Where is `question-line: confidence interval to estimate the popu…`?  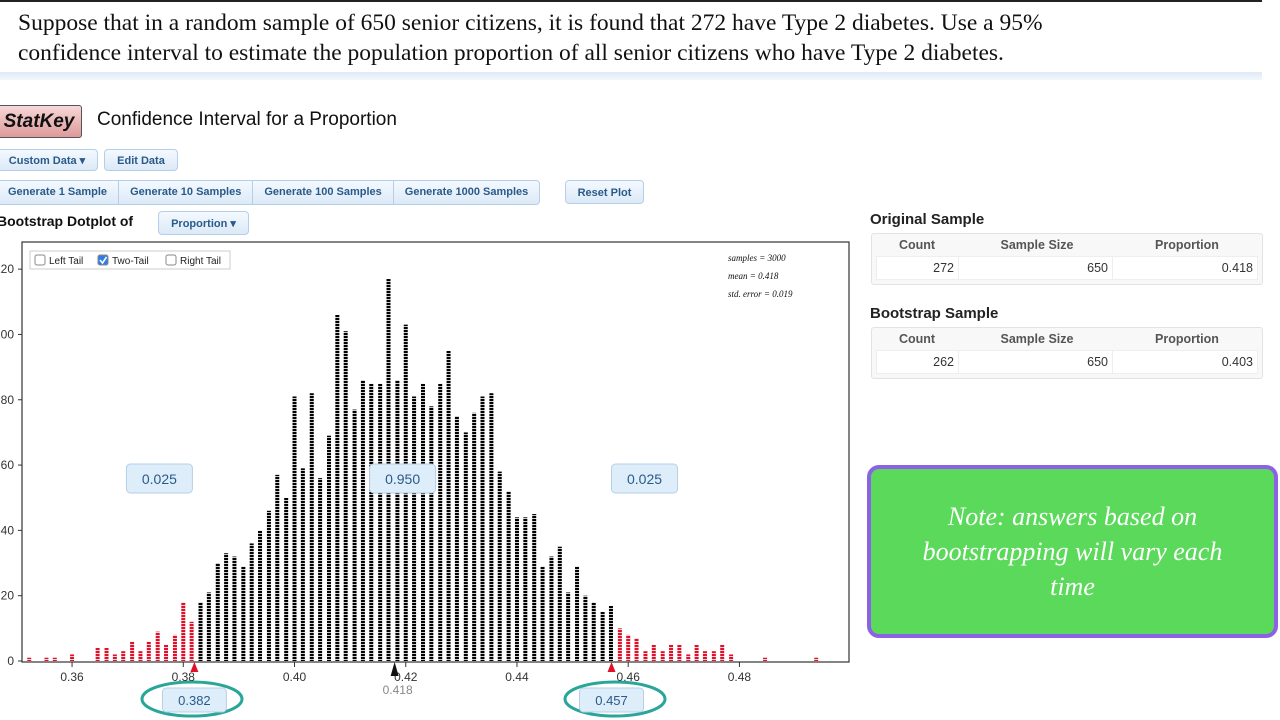 question-line: confidence interval to estimate the popu… is located at coordinates (511, 53).